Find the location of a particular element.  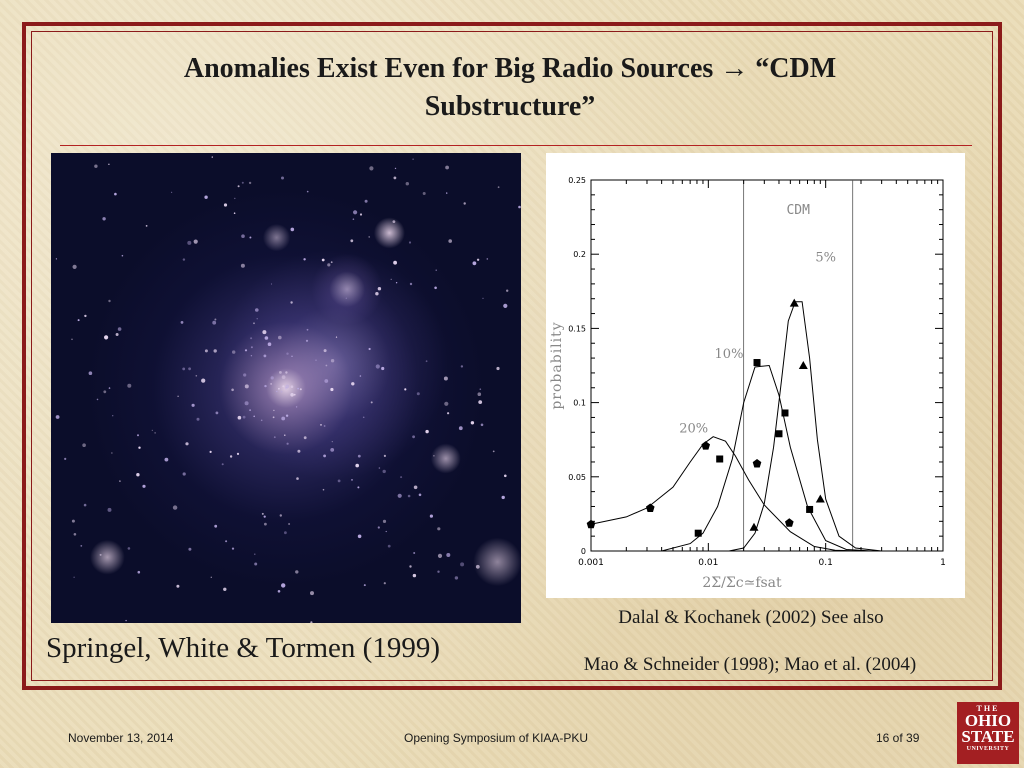

y-tick-label: 0 is located at coordinates (583, 551).